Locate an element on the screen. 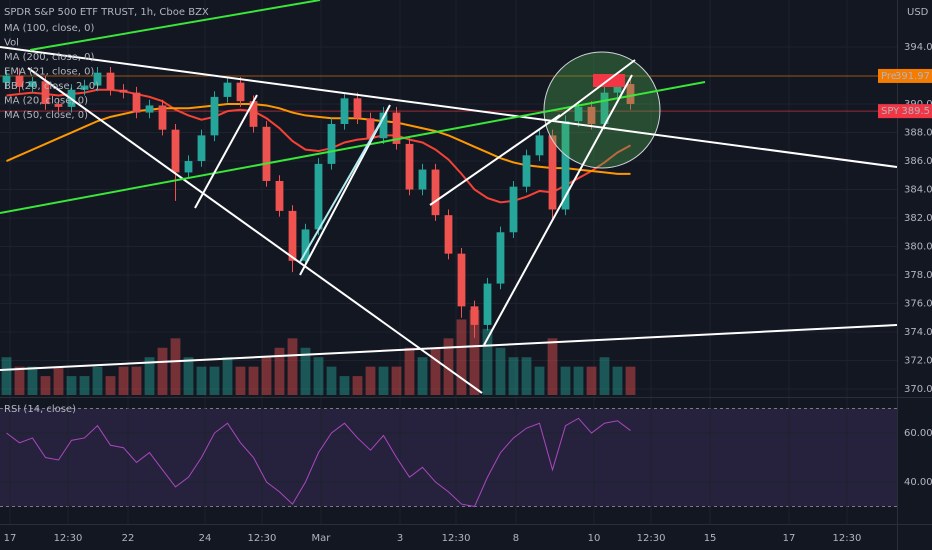 The width and height of the screenshot is (932, 550). y-tick-label: 376.00 is located at coordinates (918, 304).